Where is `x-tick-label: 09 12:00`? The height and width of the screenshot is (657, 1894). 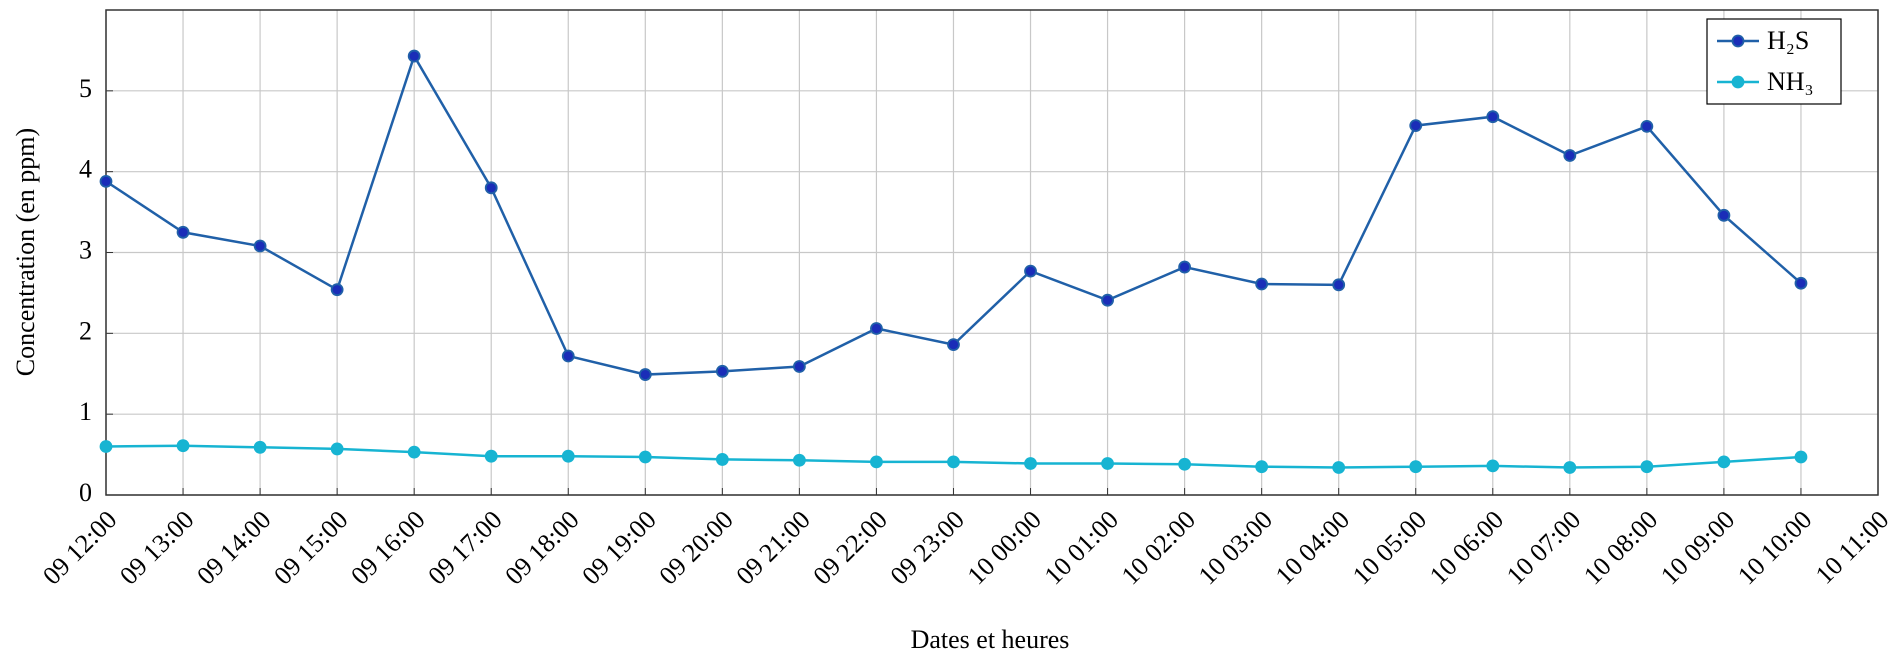
x-tick-label: 09 12:00 is located at coordinates (79, 547).